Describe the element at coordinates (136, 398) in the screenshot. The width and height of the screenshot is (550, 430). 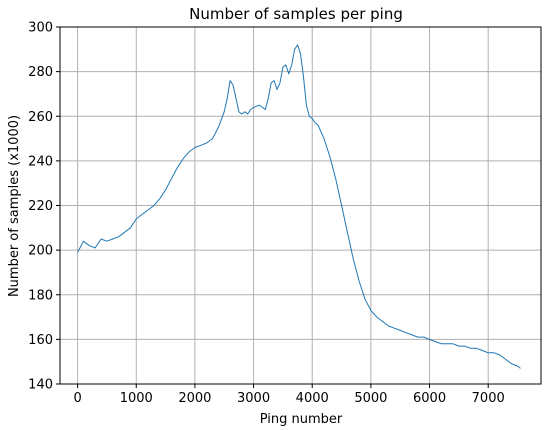
I see `x-tick-label: 1000` at that location.